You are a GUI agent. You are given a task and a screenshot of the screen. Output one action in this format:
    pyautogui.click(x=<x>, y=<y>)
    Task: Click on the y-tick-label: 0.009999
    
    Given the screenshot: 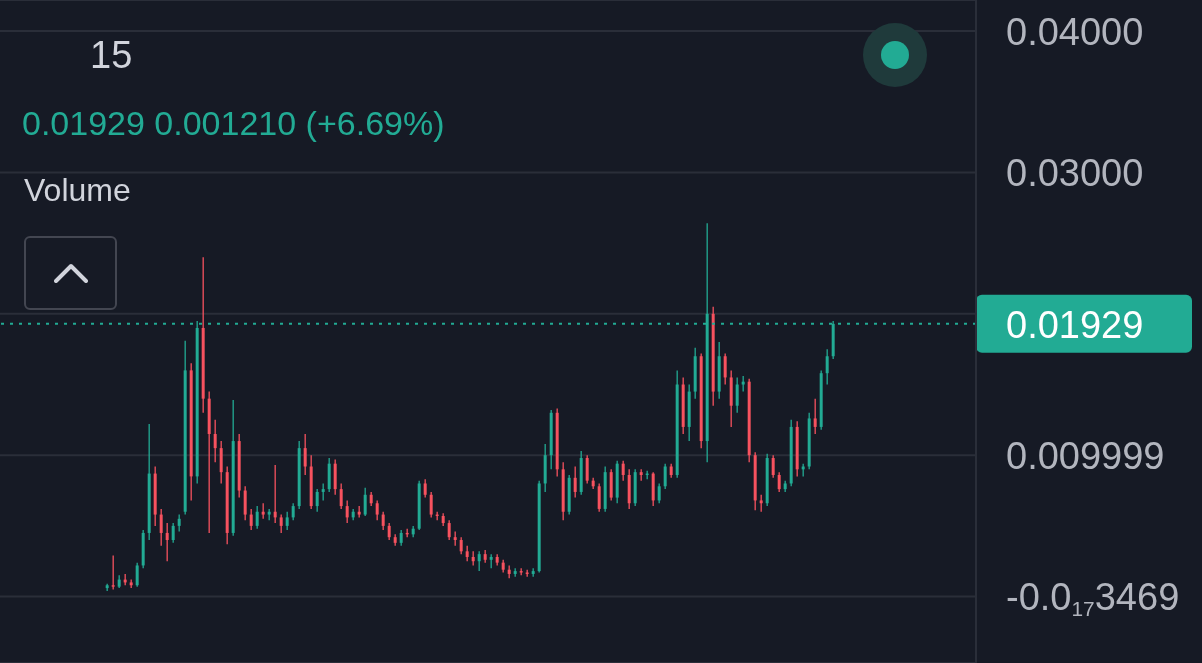 What is the action you would take?
    pyautogui.click(x=1085, y=455)
    